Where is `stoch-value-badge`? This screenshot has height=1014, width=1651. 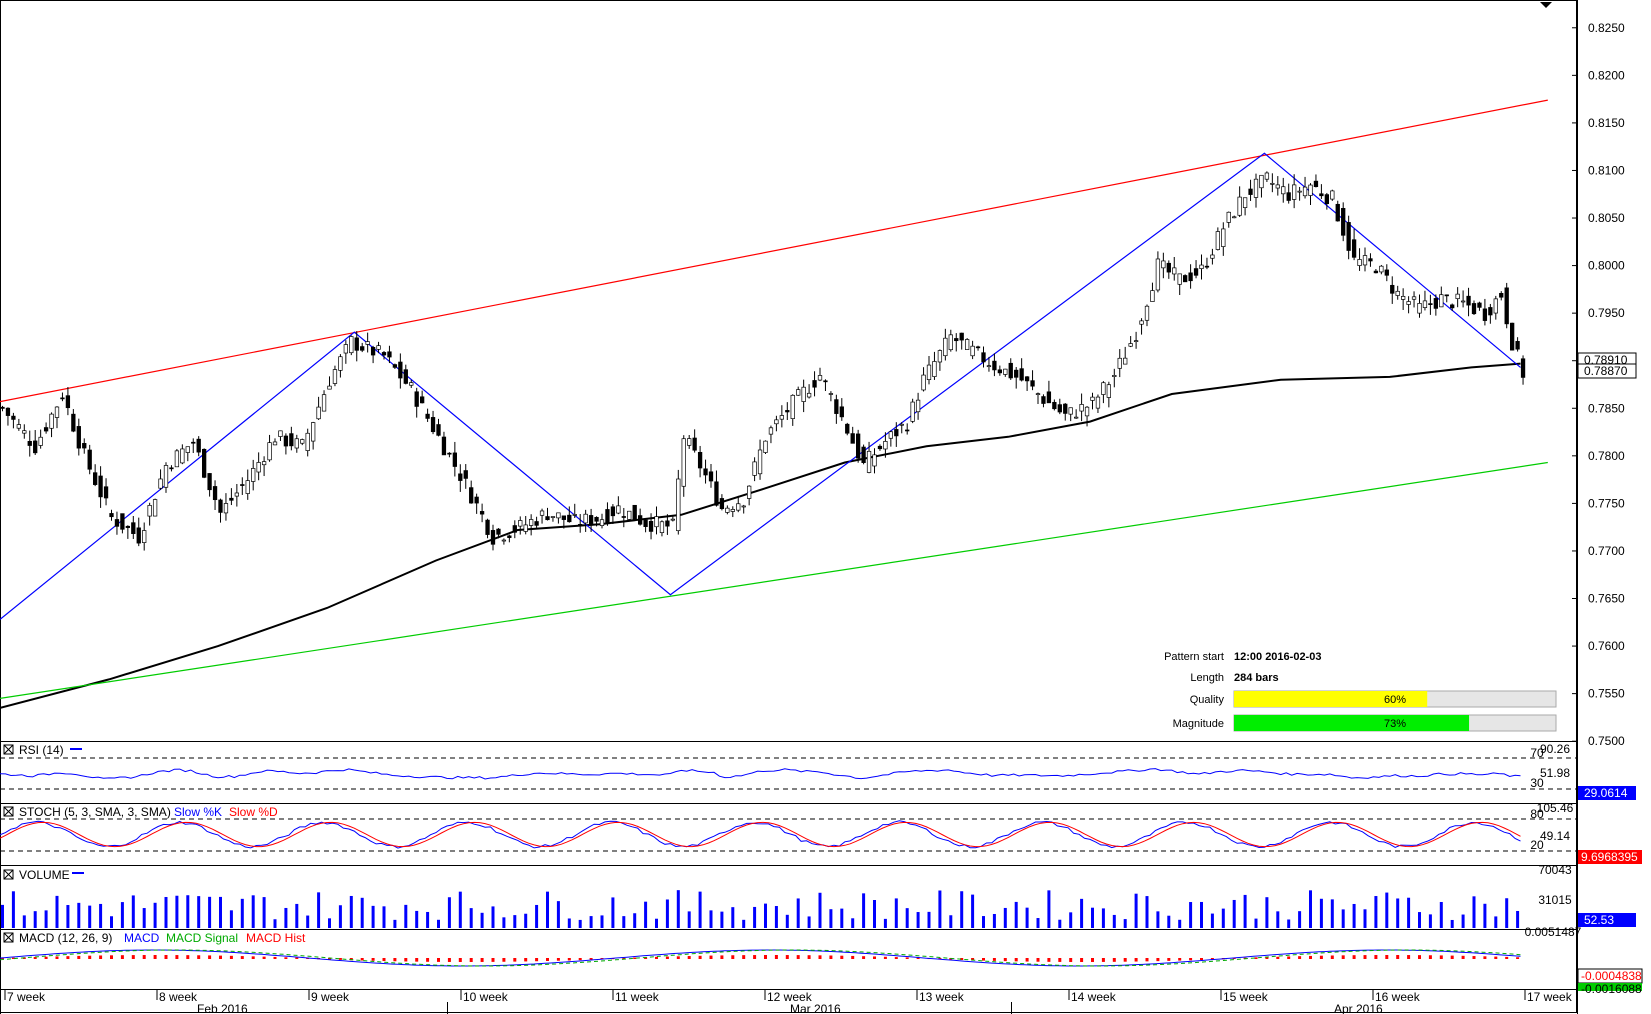 stoch-value-badge is located at coordinates (1610, 857).